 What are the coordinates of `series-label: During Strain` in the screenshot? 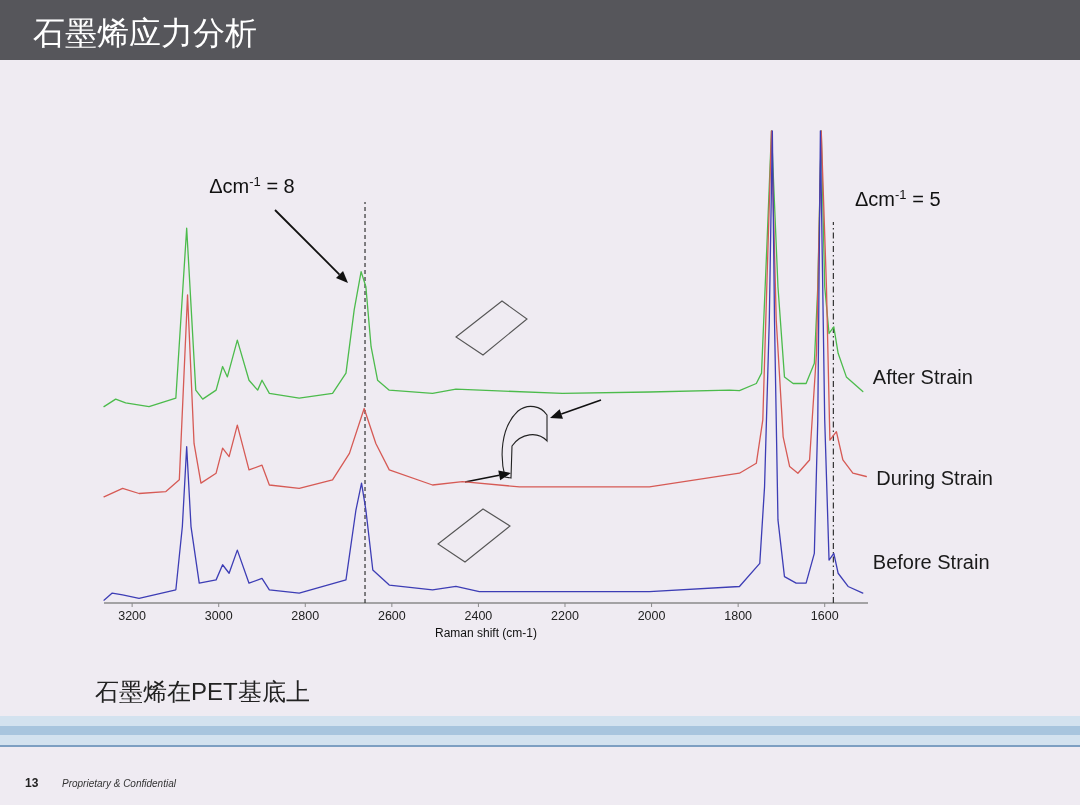 It's located at (934, 477).